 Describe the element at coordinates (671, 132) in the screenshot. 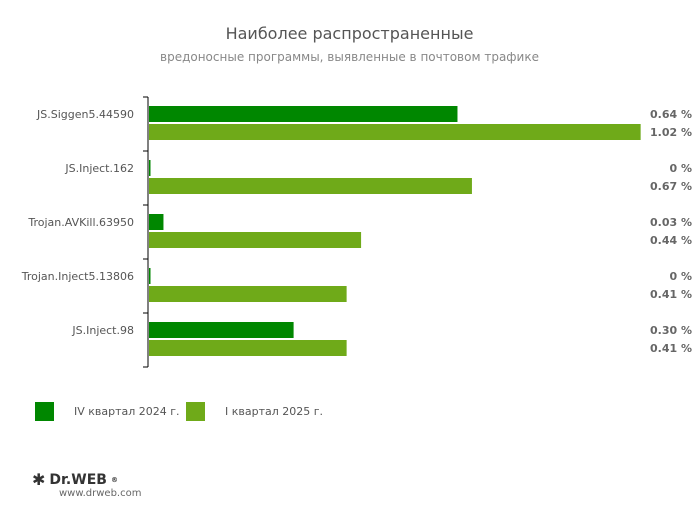

I see `value-label: 1.02 %` at that location.